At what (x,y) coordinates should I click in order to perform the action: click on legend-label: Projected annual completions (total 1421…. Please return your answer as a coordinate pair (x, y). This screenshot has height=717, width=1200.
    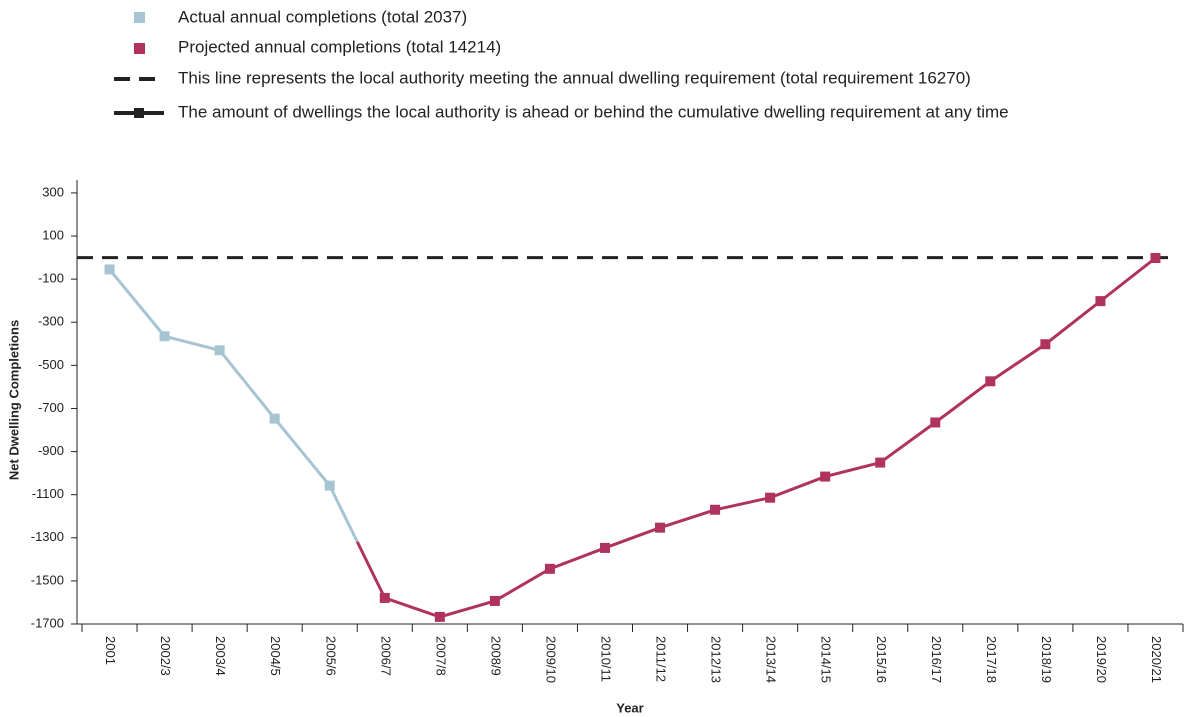
    Looking at the image, I should click on (339, 46).